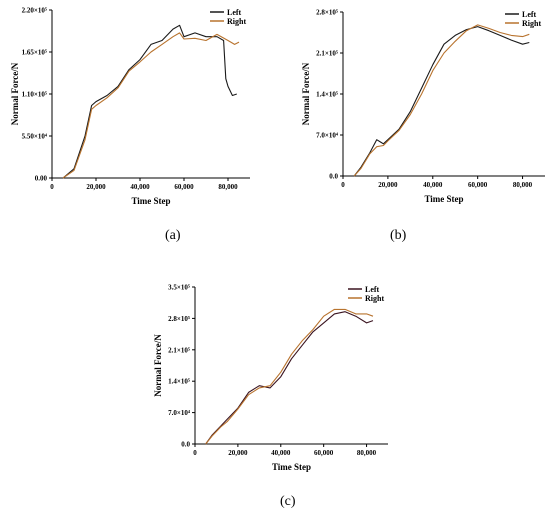  What do you see at coordinates (179, 288) in the screenshot?
I see `y-tick-label: 3.5×10⁵` at bounding box center [179, 288].